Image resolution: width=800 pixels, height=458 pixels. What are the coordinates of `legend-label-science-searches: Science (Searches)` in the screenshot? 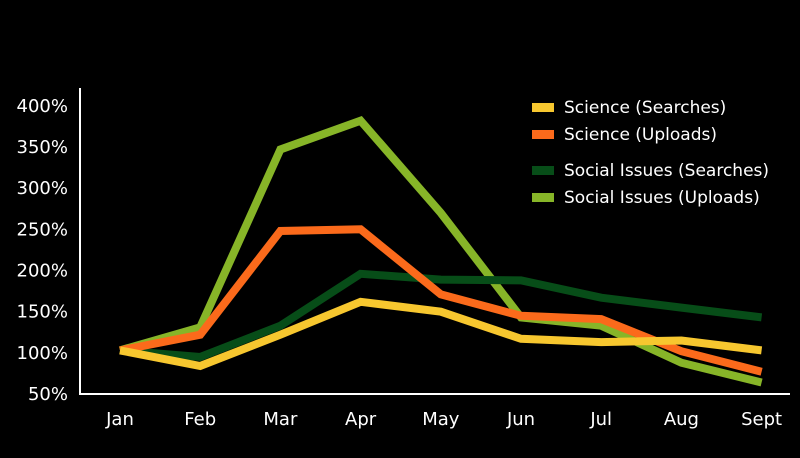 It's located at (645, 108).